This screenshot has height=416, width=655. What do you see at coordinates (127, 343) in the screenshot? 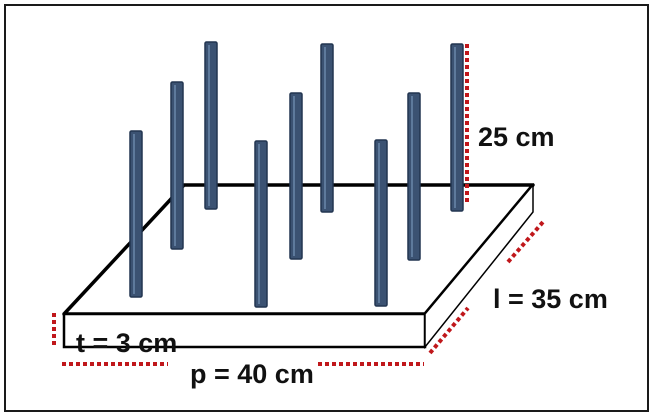
I see `thickness-label: t = 3 cm` at bounding box center [127, 343].